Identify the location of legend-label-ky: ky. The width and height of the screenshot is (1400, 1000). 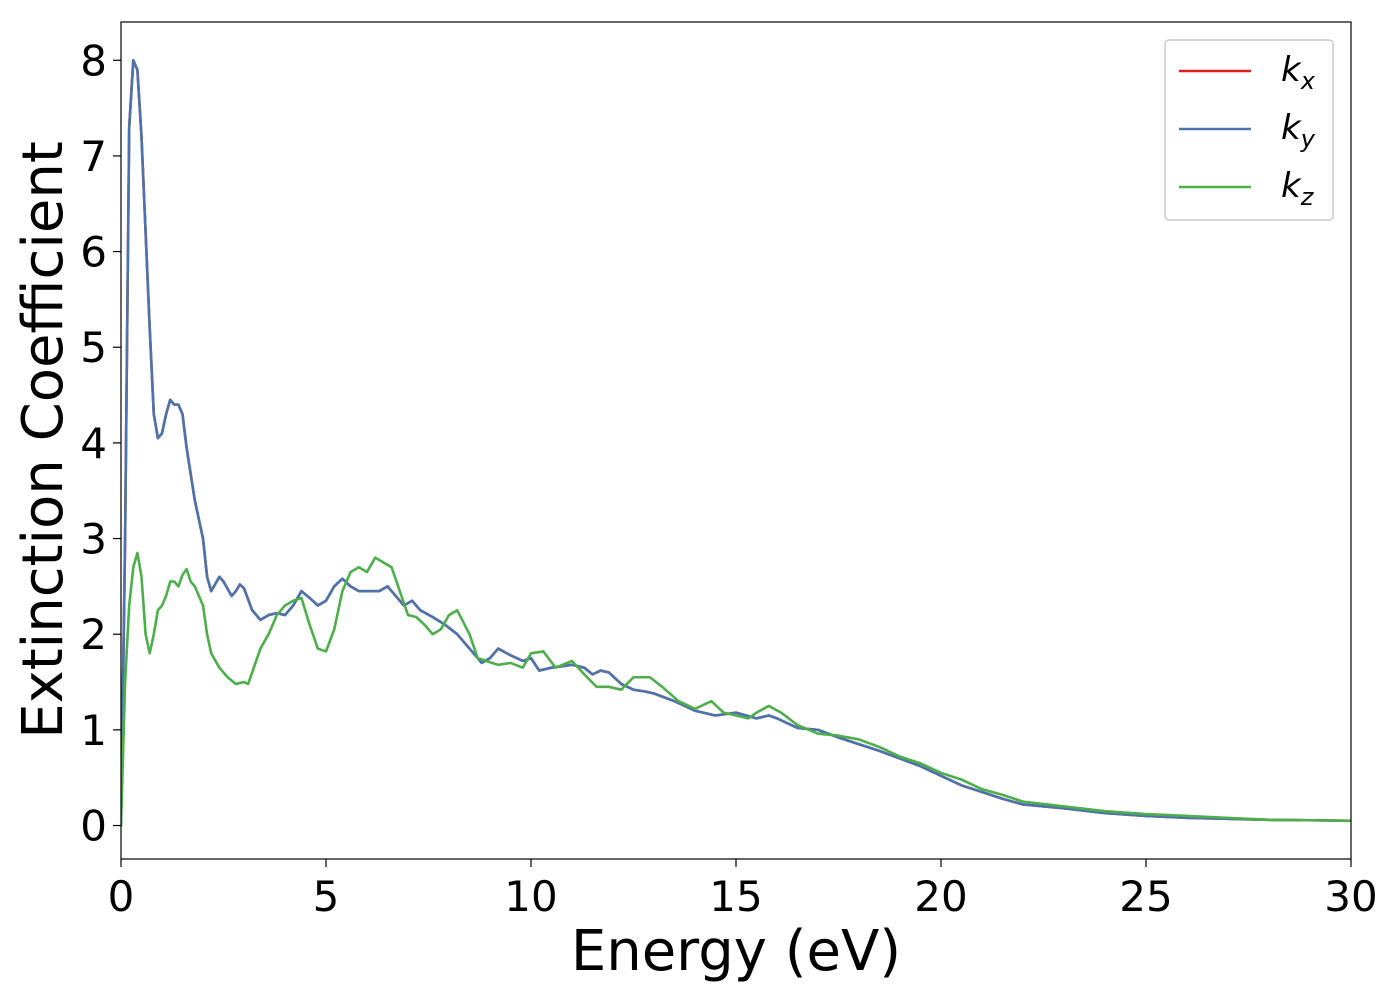
(1298, 130).